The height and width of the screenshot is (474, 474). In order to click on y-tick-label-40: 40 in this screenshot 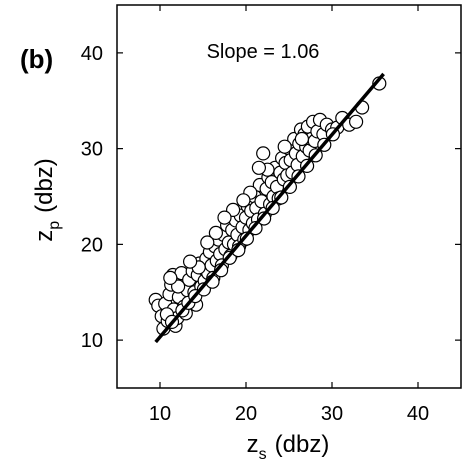, I will do `click(92, 54)`.